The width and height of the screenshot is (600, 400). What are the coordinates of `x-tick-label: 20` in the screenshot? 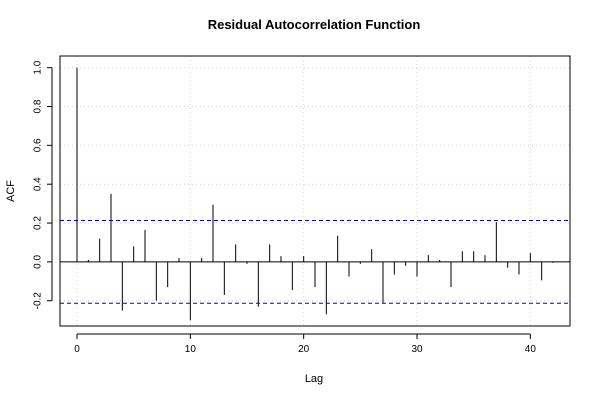 It's located at (304, 349).